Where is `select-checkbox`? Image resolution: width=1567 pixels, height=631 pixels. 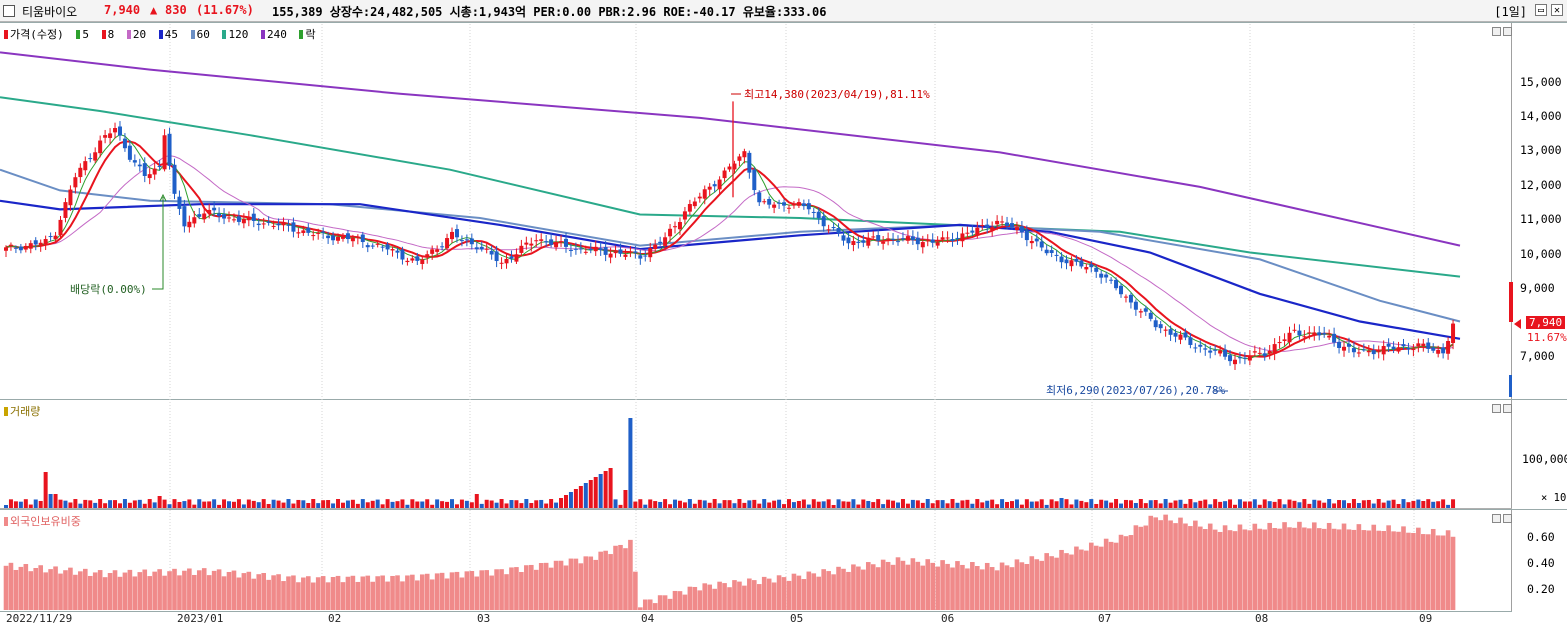 select-checkbox is located at coordinates (9, 11).